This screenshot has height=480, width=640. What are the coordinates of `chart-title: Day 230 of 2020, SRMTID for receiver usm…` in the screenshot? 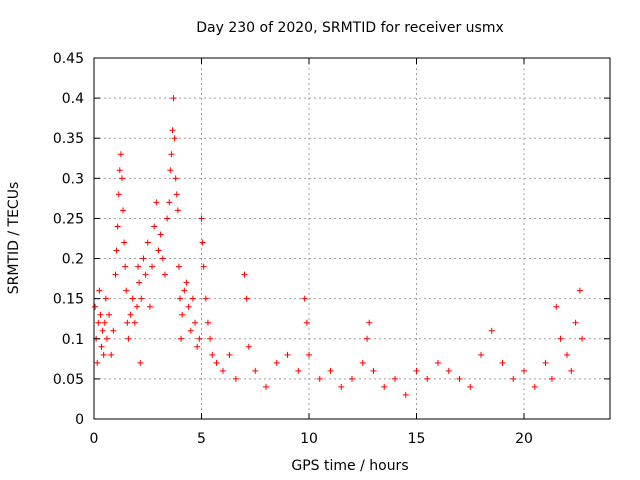 It's located at (350, 28).